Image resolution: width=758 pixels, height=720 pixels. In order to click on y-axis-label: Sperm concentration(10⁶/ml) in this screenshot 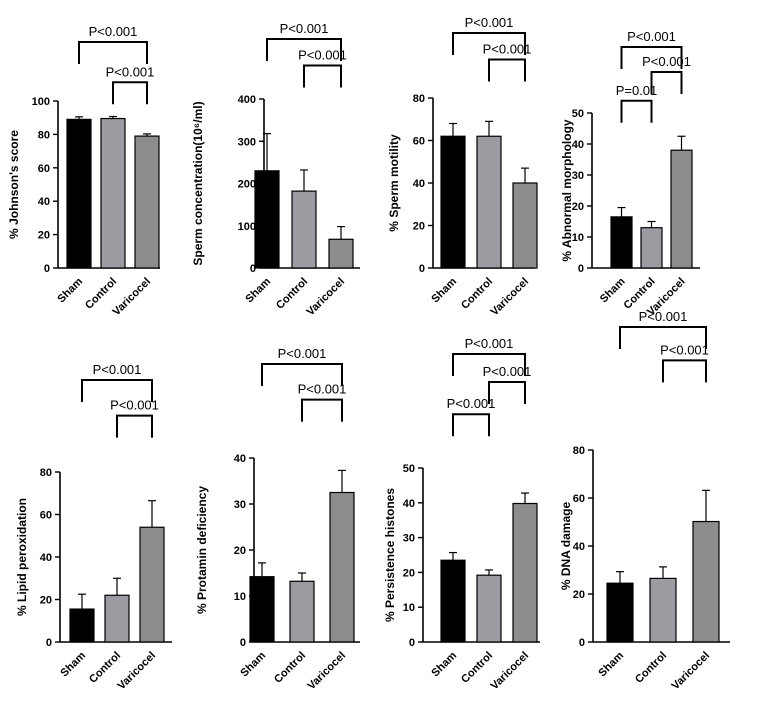, I will do `click(198, 183)`.